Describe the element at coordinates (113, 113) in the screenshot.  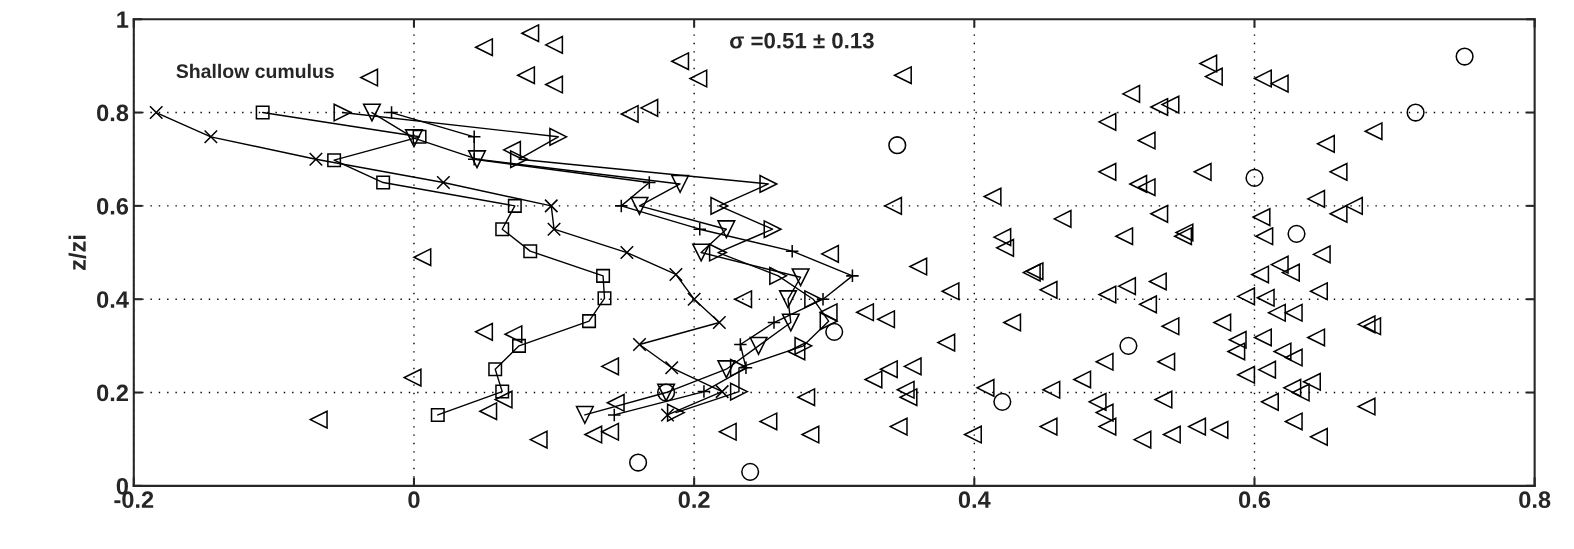
I see `y-tick-label: 0.8` at that location.